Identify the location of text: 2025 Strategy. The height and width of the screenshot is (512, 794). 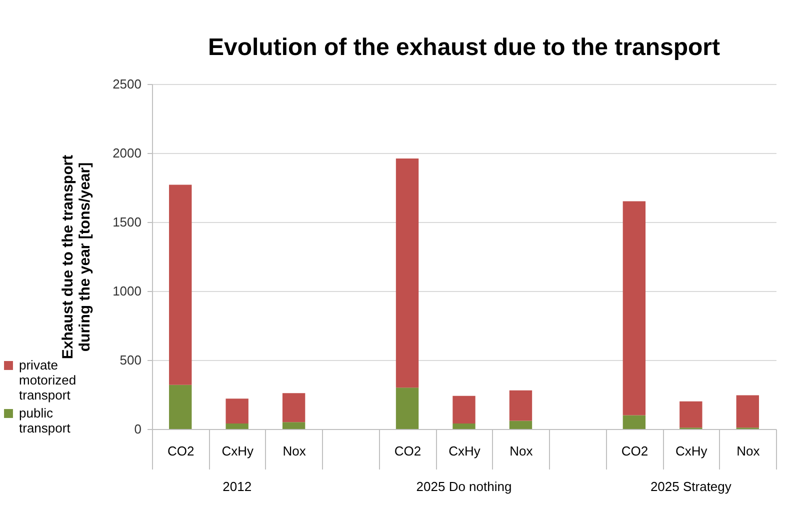
(691, 486).